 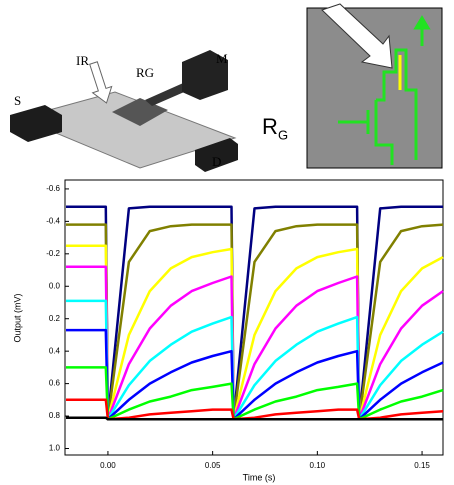 What do you see at coordinates (216, 161) in the screenshot?
I see `label-d: D` at bounding box center [216, 161].